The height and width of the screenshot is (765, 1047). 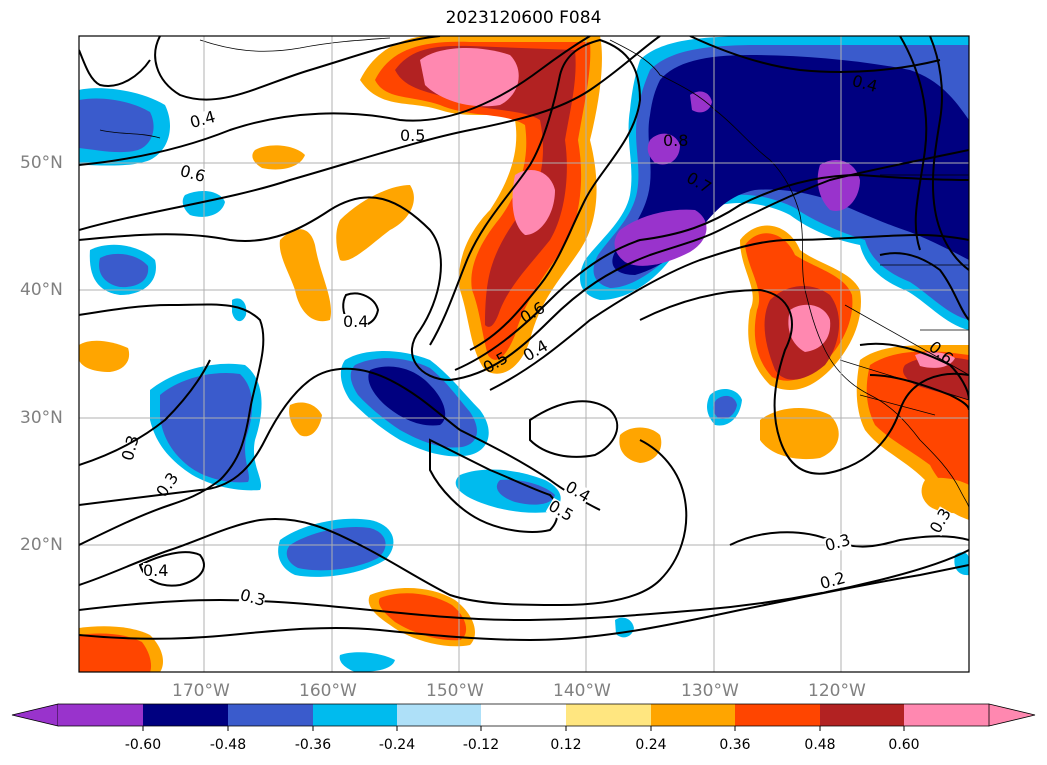 What do you see at coordinates (328, 691) in the screenshot?
I see `lon-label-160w: 160°W` at bounding box center [328, 691].